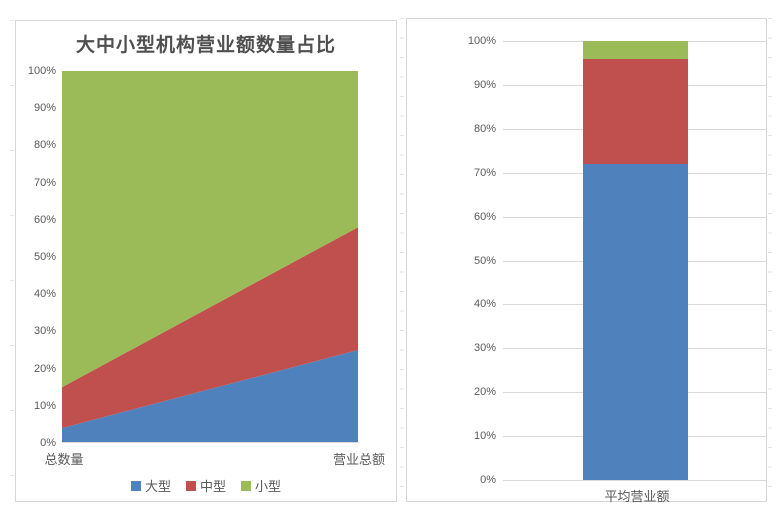 This screenshot has width=783, height=520. What do you see at coordinates (770, 260) in the screenshot?
I see `worksheet-gridline-stub-right` at bounding box center [770, 260].